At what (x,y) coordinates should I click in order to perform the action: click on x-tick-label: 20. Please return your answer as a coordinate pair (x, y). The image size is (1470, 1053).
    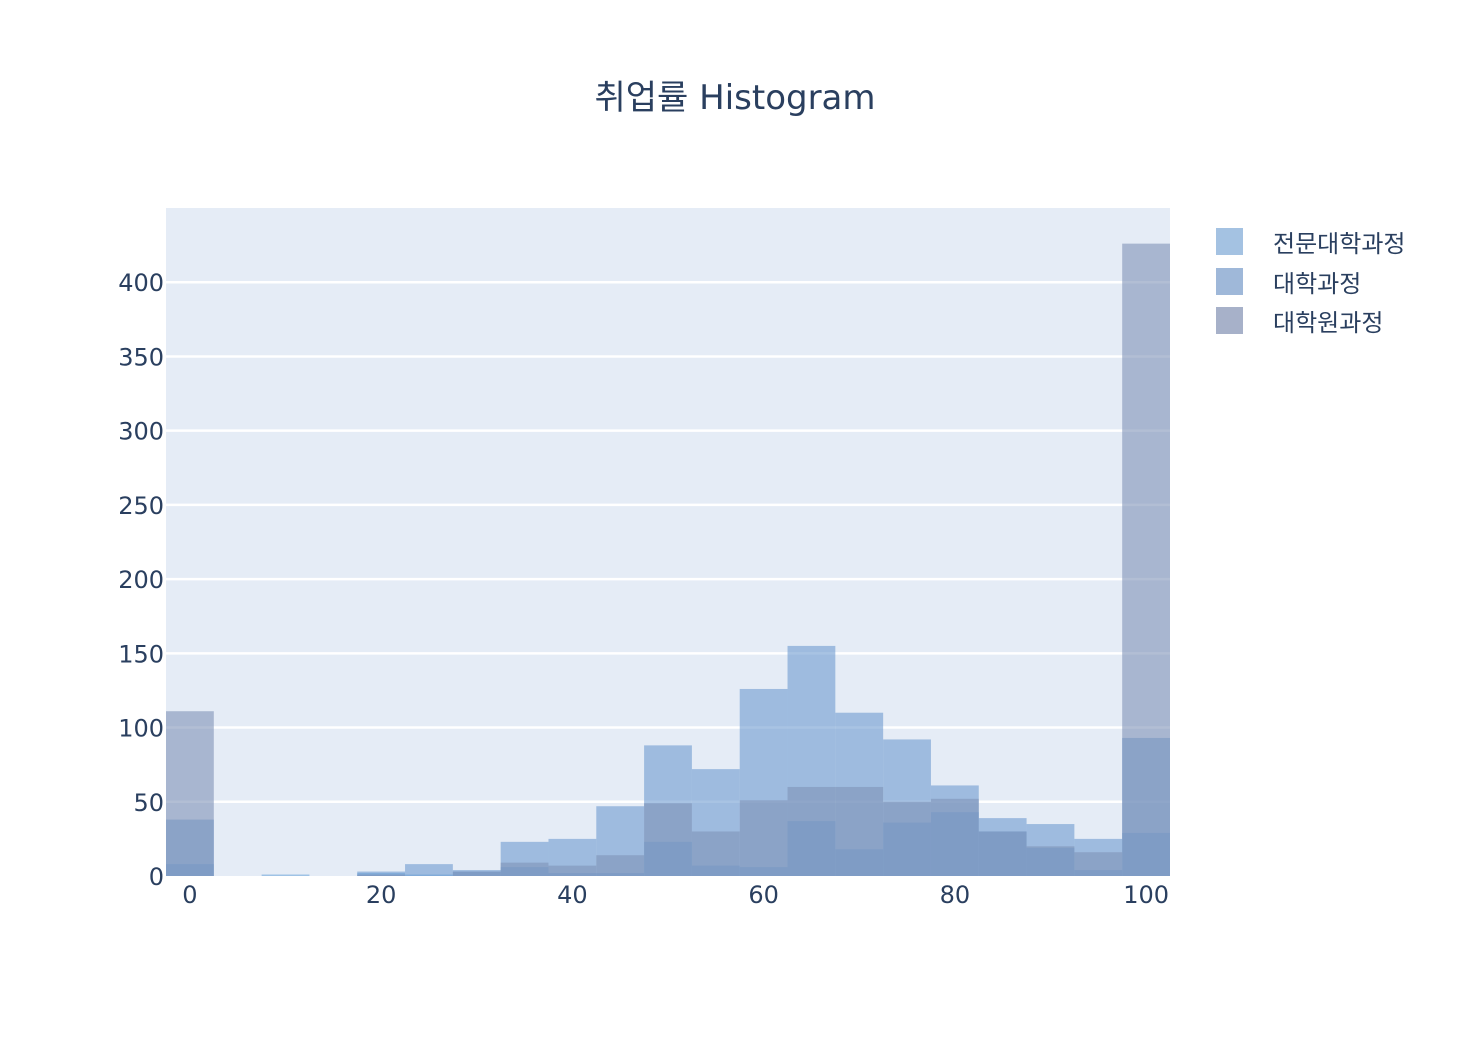
    Looking at the image, I should click on (381, 895).